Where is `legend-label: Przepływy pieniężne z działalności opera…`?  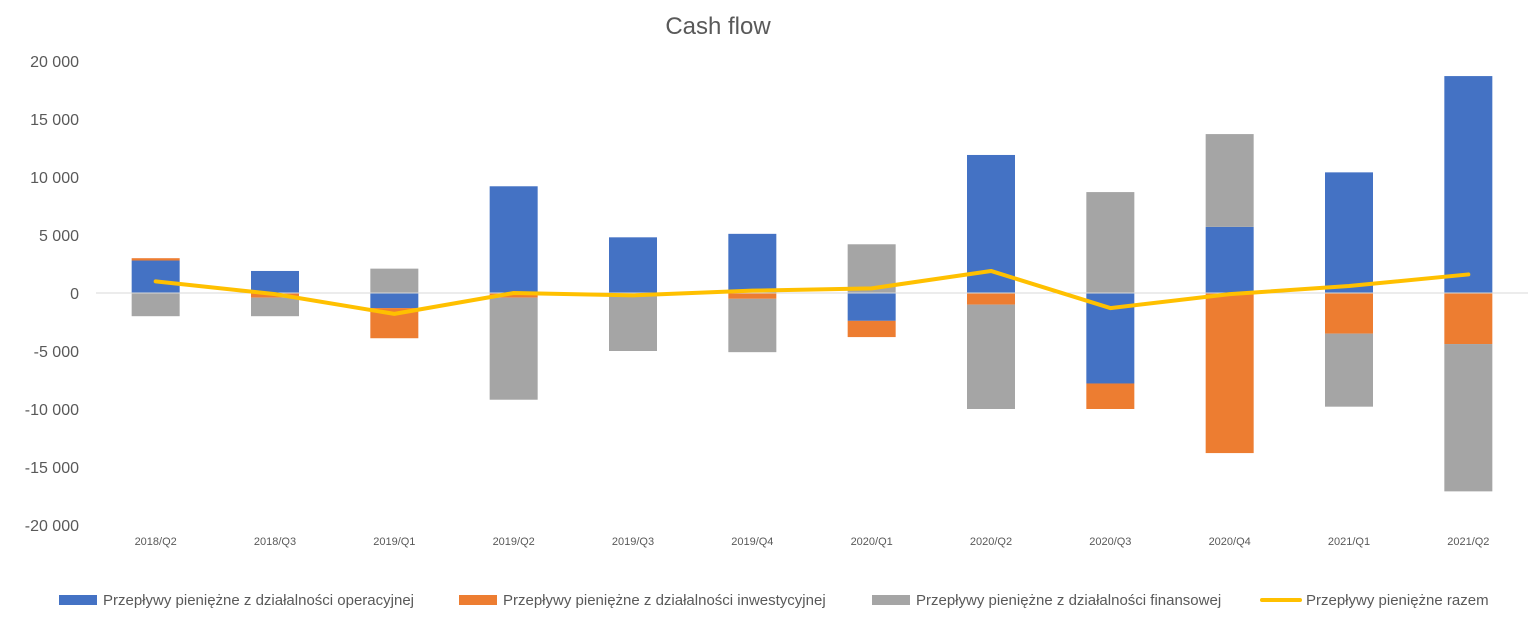 legend-label: Przepływy pieniężne z działalności opera… is located at coordinates (258, 600).